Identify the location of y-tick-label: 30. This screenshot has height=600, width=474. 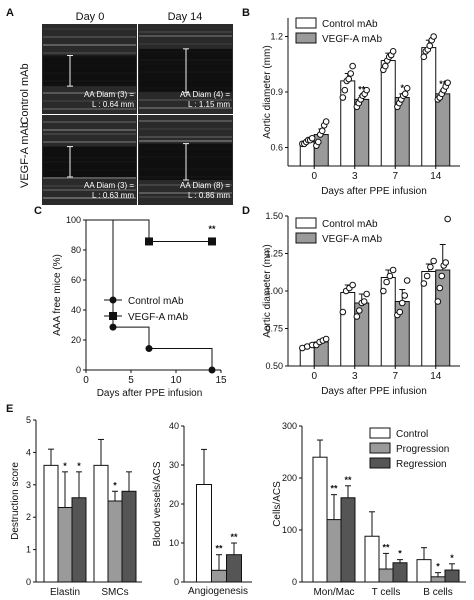
(174, 465).